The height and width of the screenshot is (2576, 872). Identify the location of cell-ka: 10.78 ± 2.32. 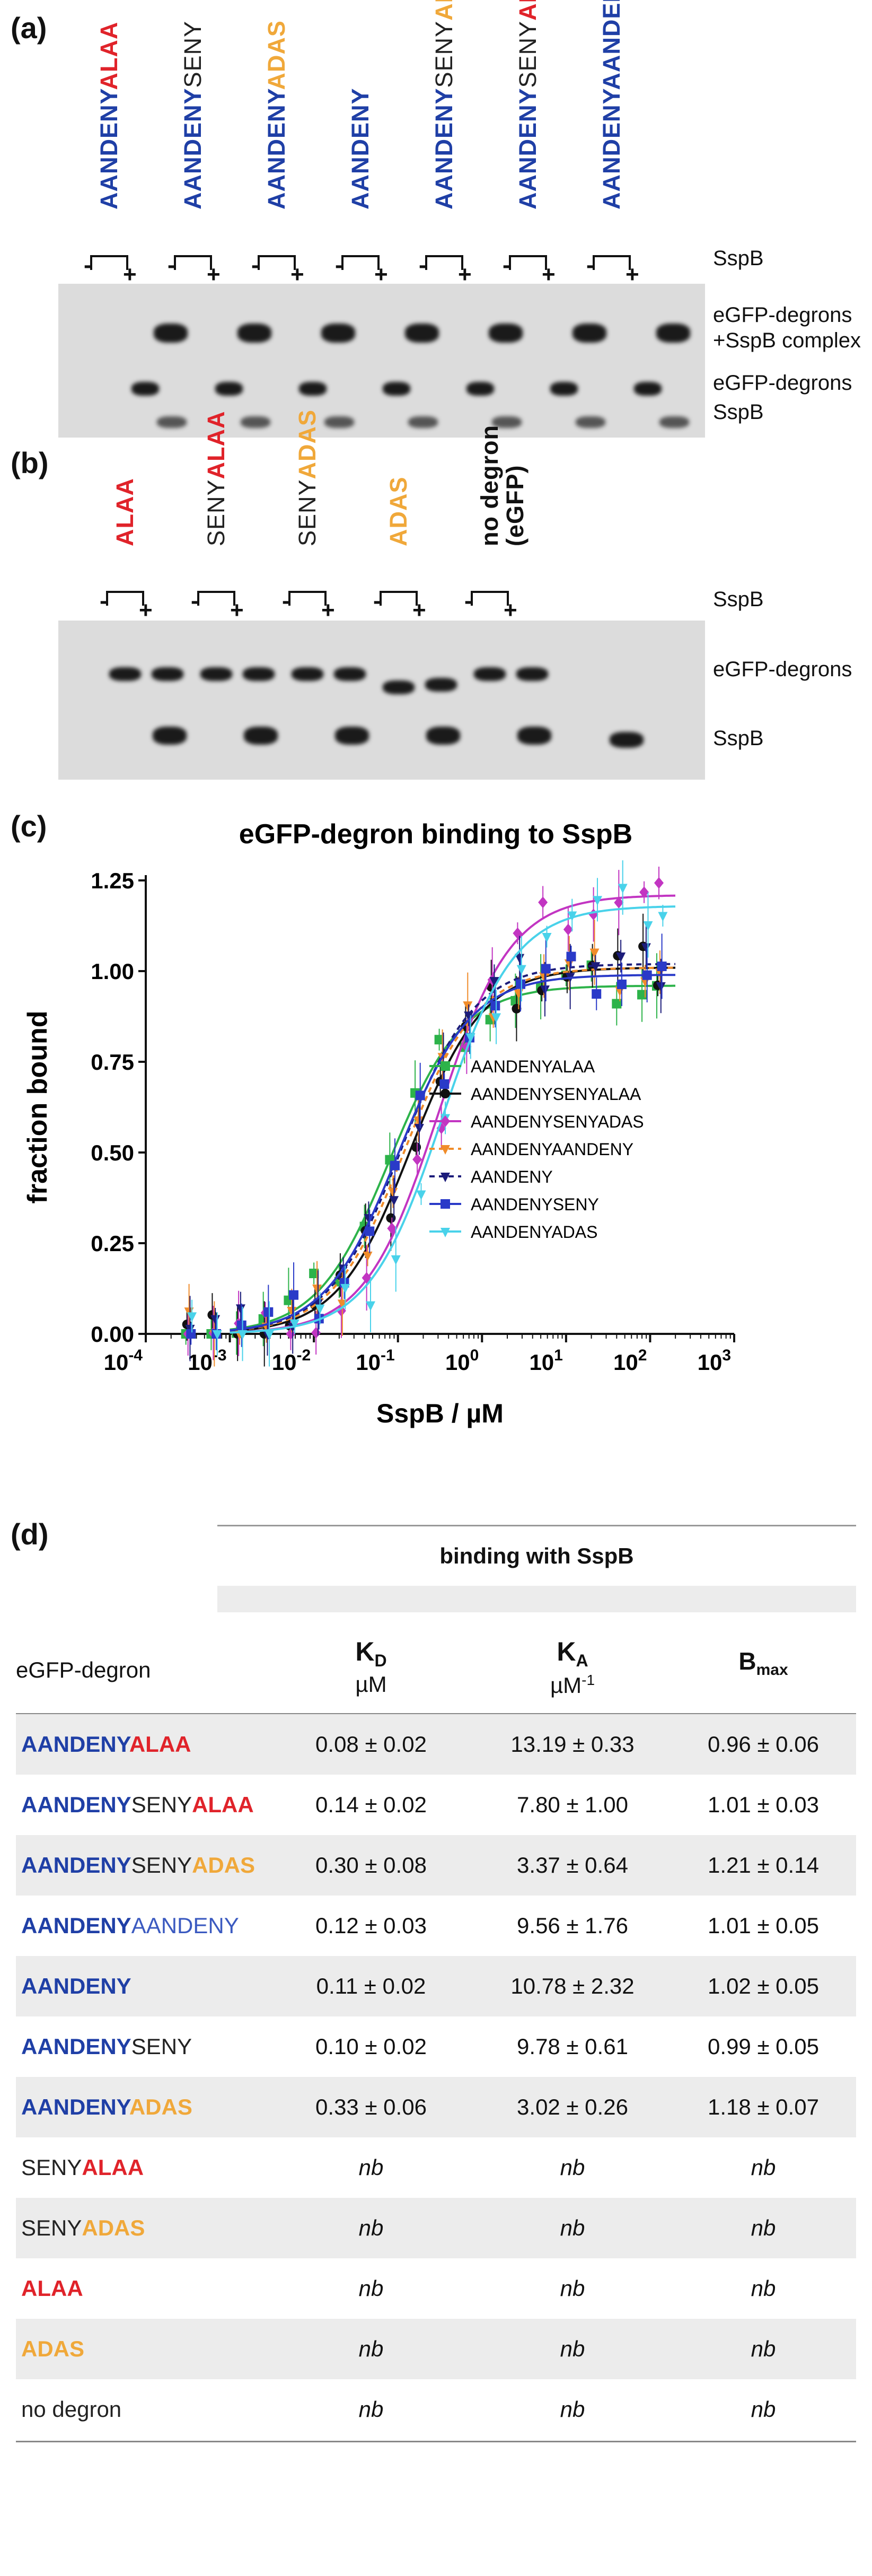
(572, 1986).